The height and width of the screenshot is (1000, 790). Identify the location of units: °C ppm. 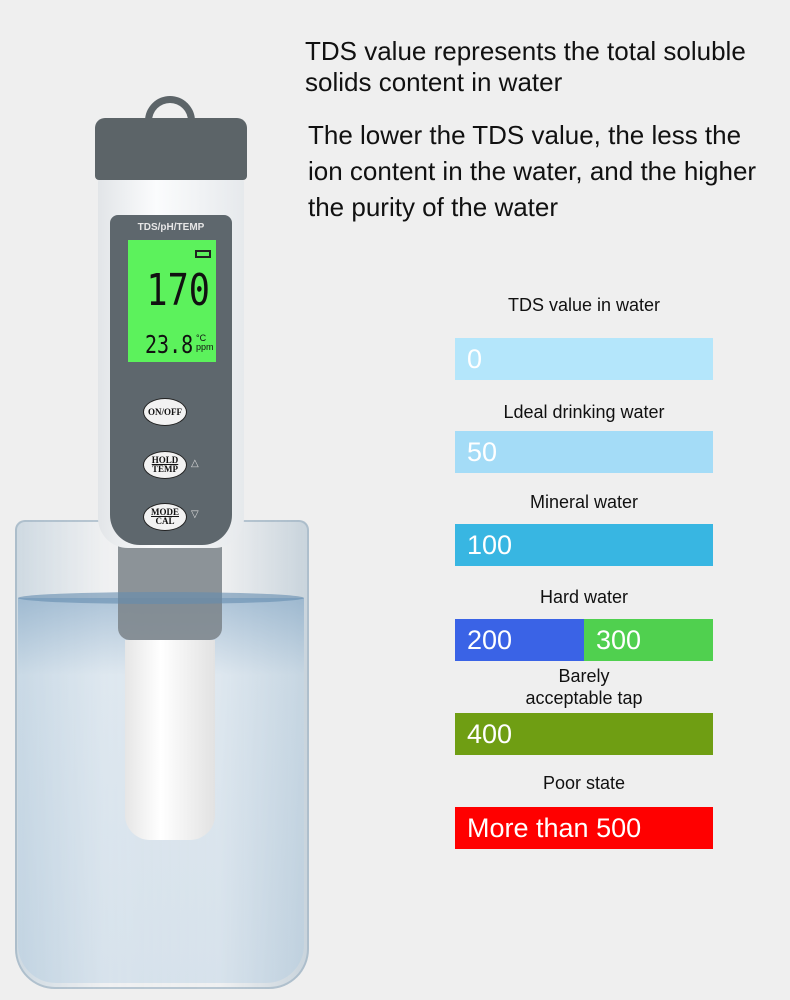
(205, 343).